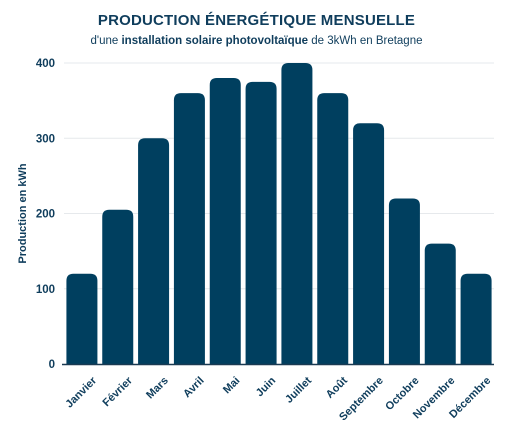 This screenshot has width=513, height=426. Describe the element at coordinates (81, 392) in the screenshot. I see `x-tick-label: Janvier` at that location.